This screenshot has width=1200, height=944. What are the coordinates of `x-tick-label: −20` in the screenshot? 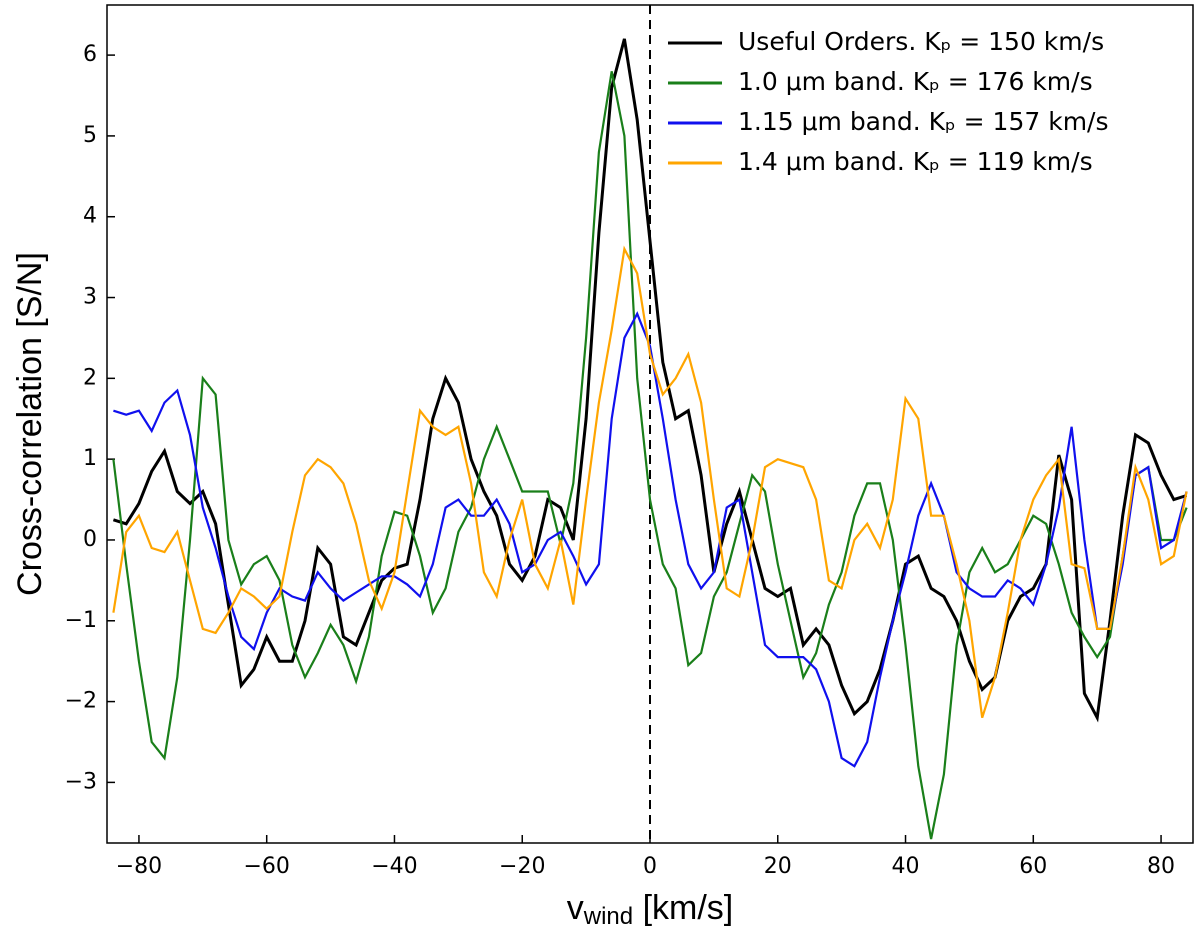 It's located at (522, 866).